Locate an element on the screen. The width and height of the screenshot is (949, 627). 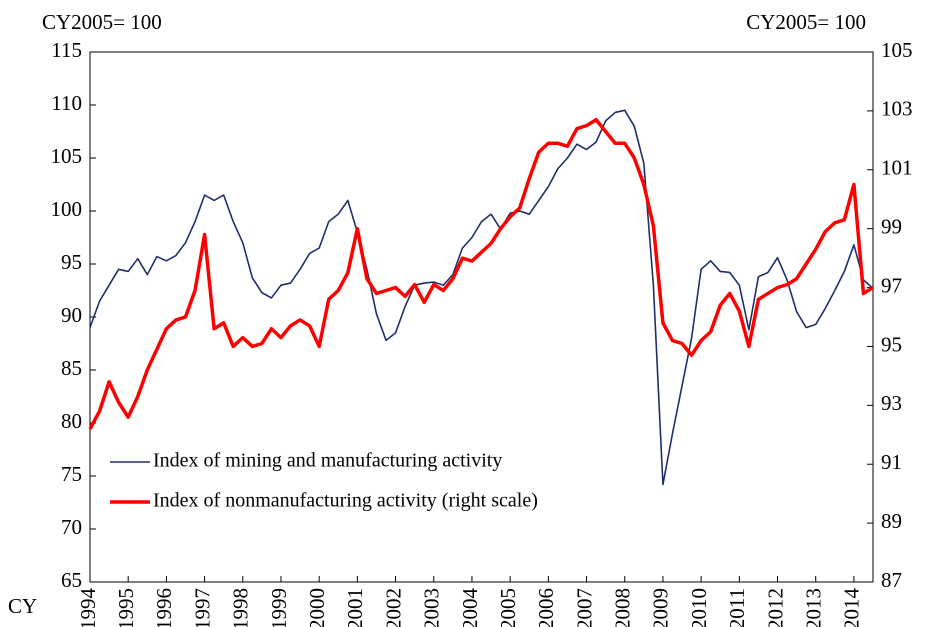
x-axis-label: CY is located at coordinates (22, 606).